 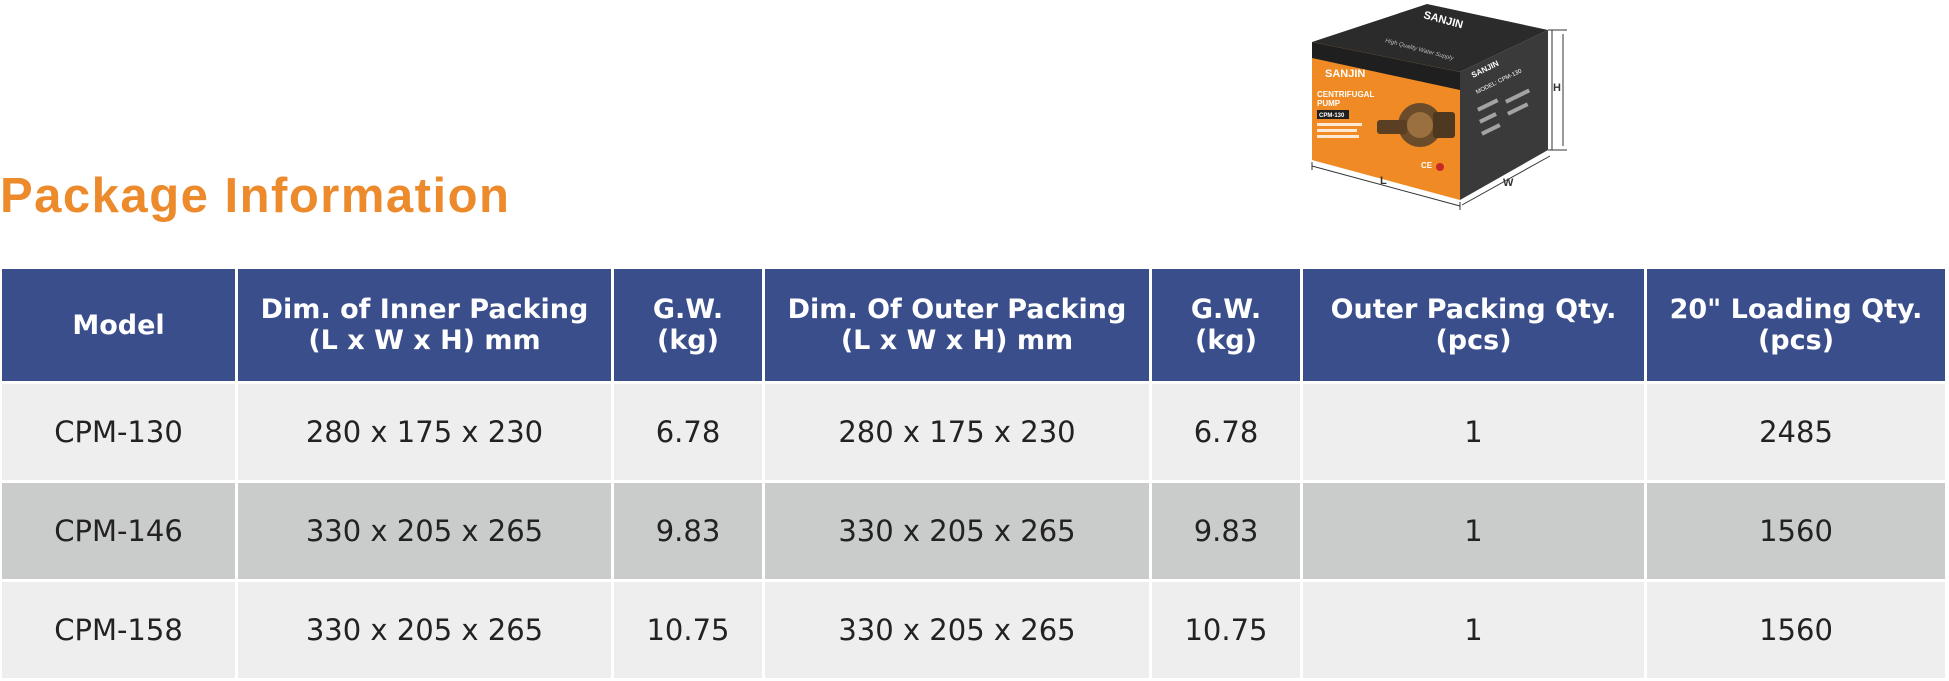 What do you see at coordinates (1557, 88) in the screenshot?
I see `dim-label-height: H` at bounding box center [1557, 88].